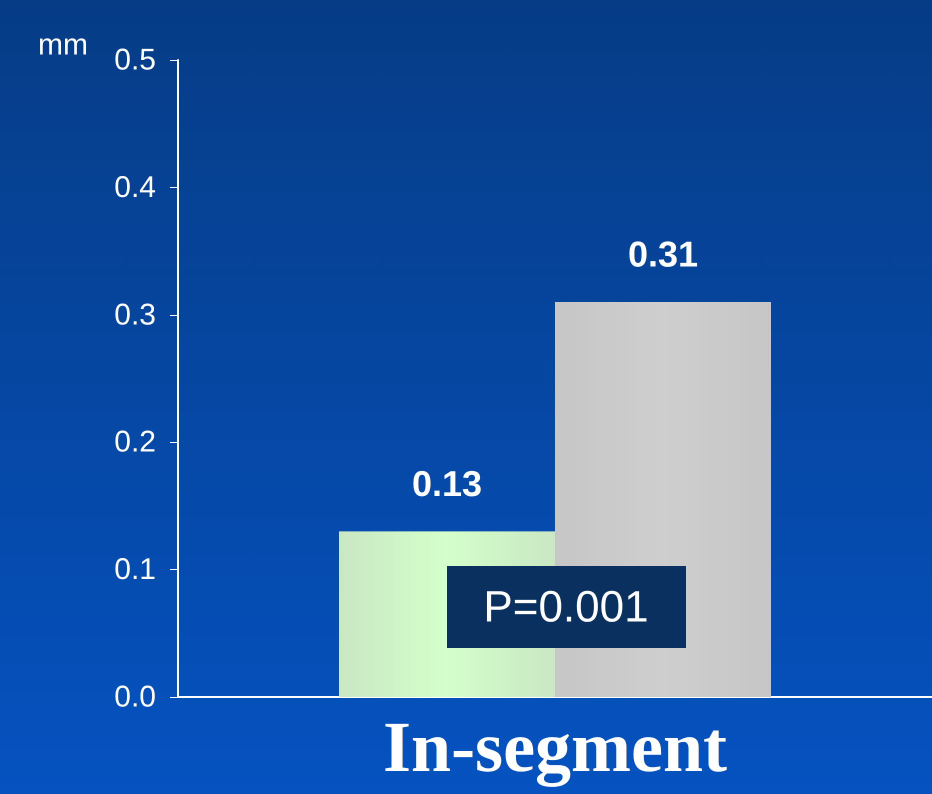 This screenshot has height=794, width=932. Describe the element at coordinates (135, 697) in the screenshot. I see `y-tick-label: 0.0` at that location.